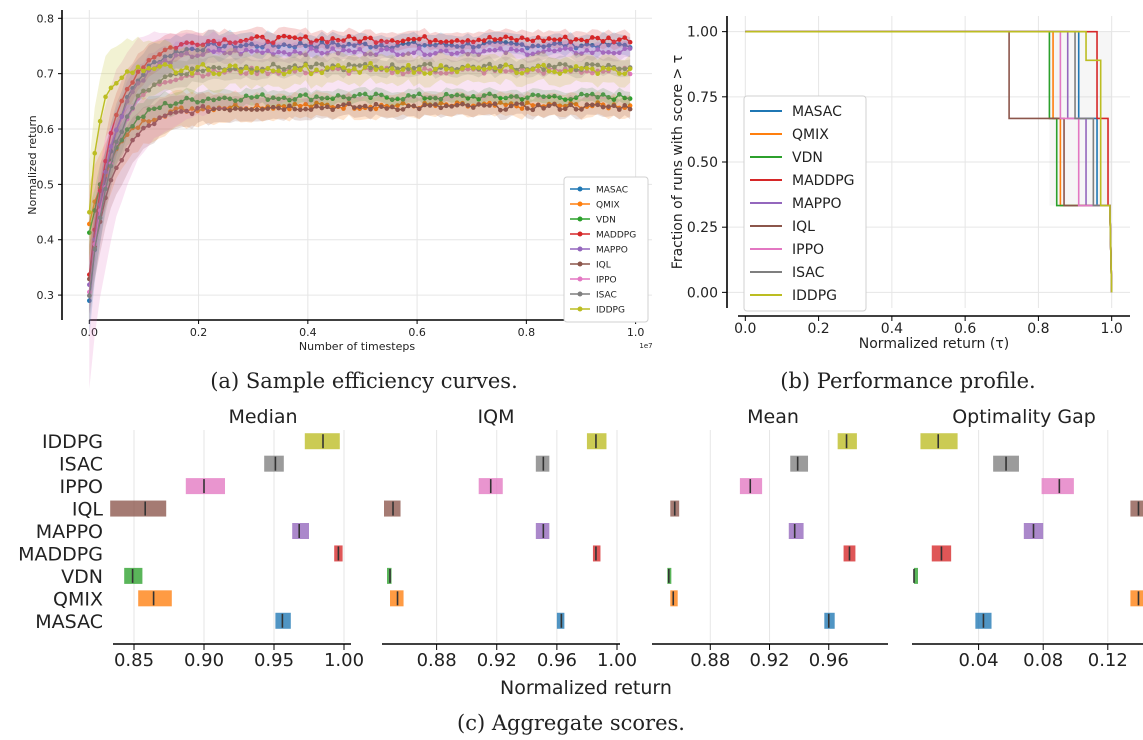 The width and height of the screenshot is (1143, 740). What do you see at coordinates (360, 202) in the screenshot?
I see `a-band-iql` at bounding box center [360, 202].